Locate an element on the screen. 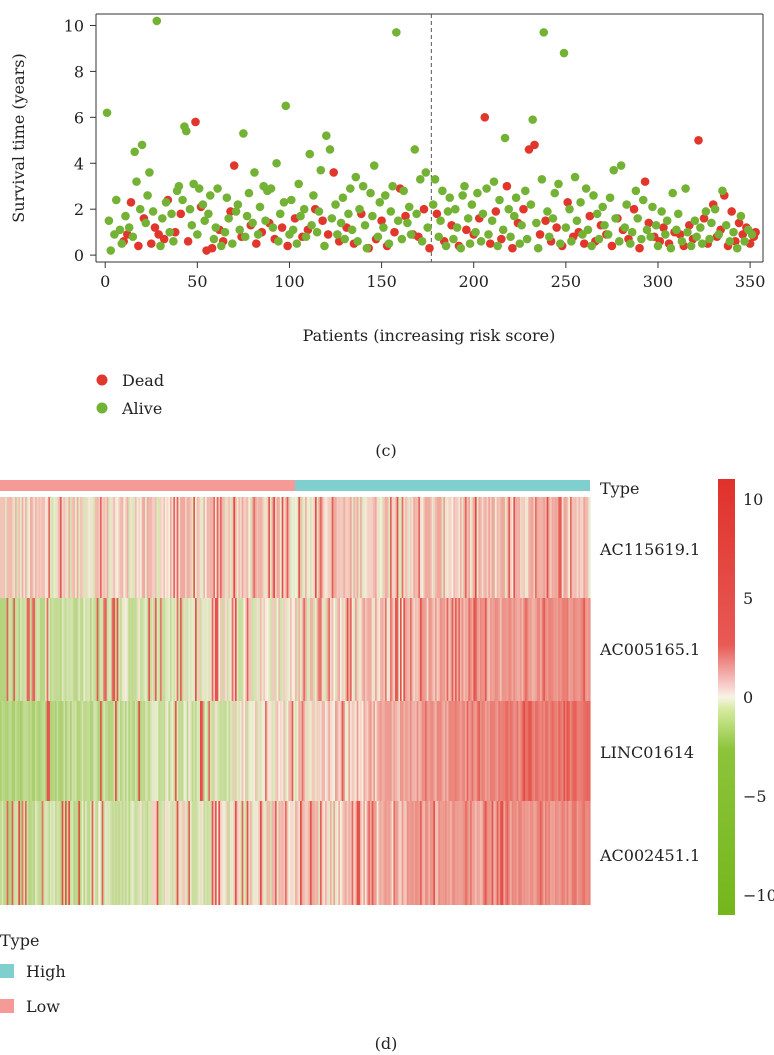  y-axis-label: Survival time (years) is located at coordinates (18, 138).